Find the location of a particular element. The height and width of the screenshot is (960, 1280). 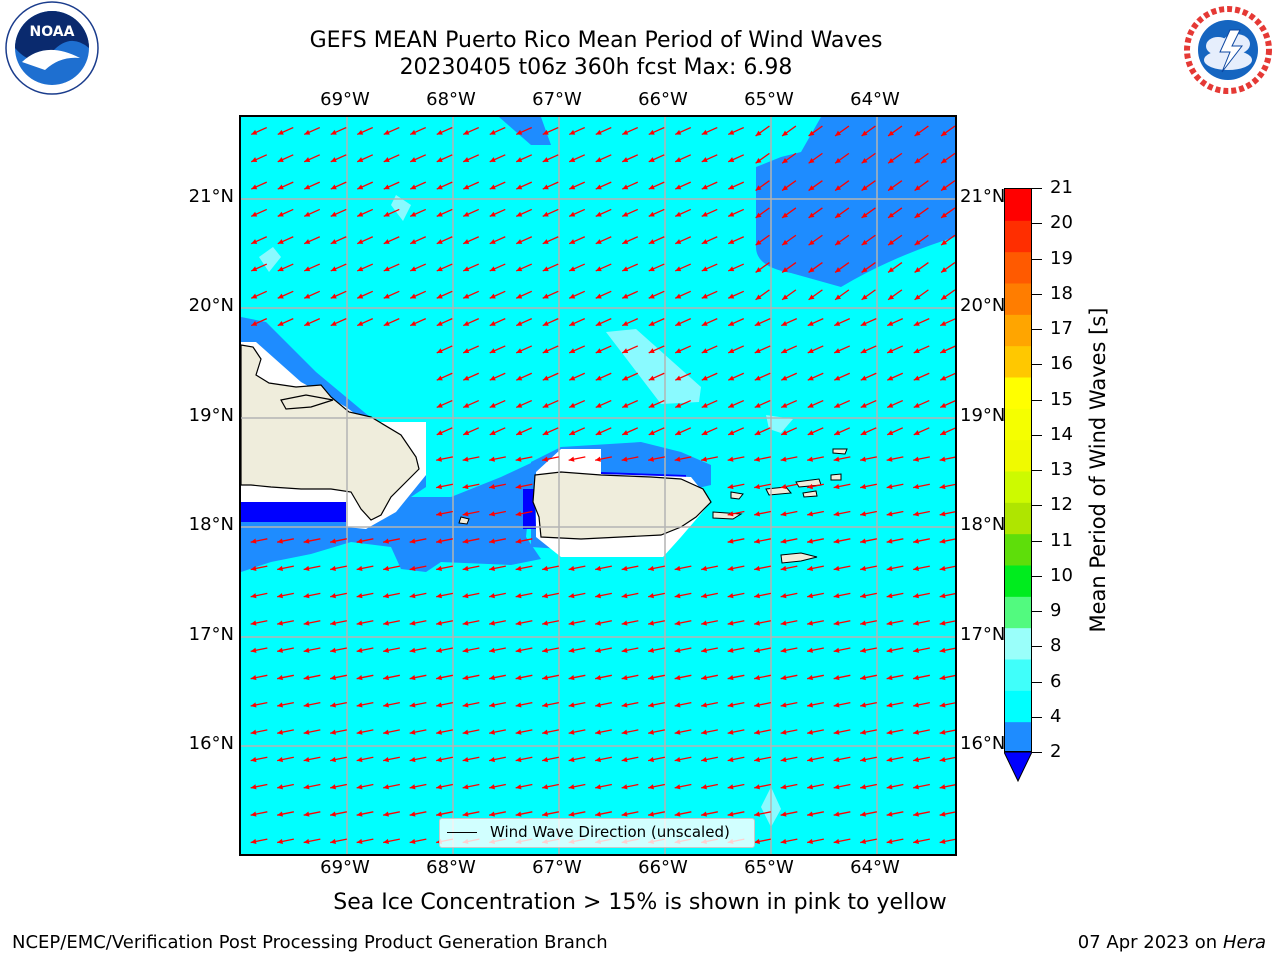

colorbar-tick-label: 6 is located at coordinates (1056, 681).